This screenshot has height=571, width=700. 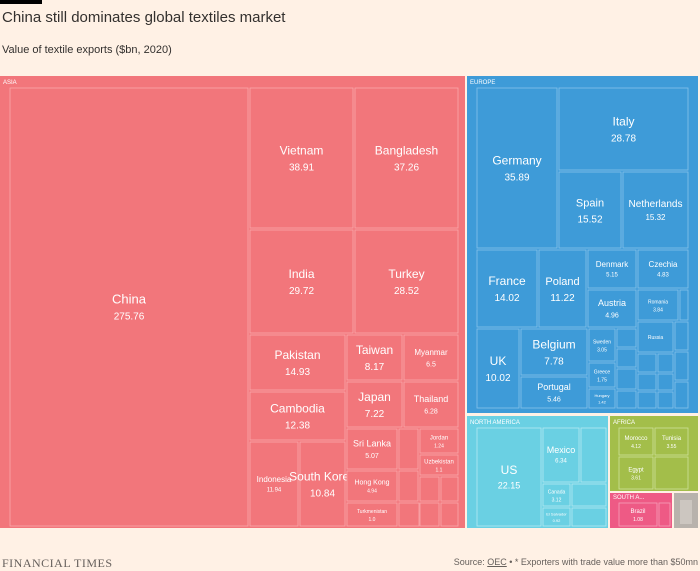 I want to click on country-name: UK, so click(x=498, y=361).